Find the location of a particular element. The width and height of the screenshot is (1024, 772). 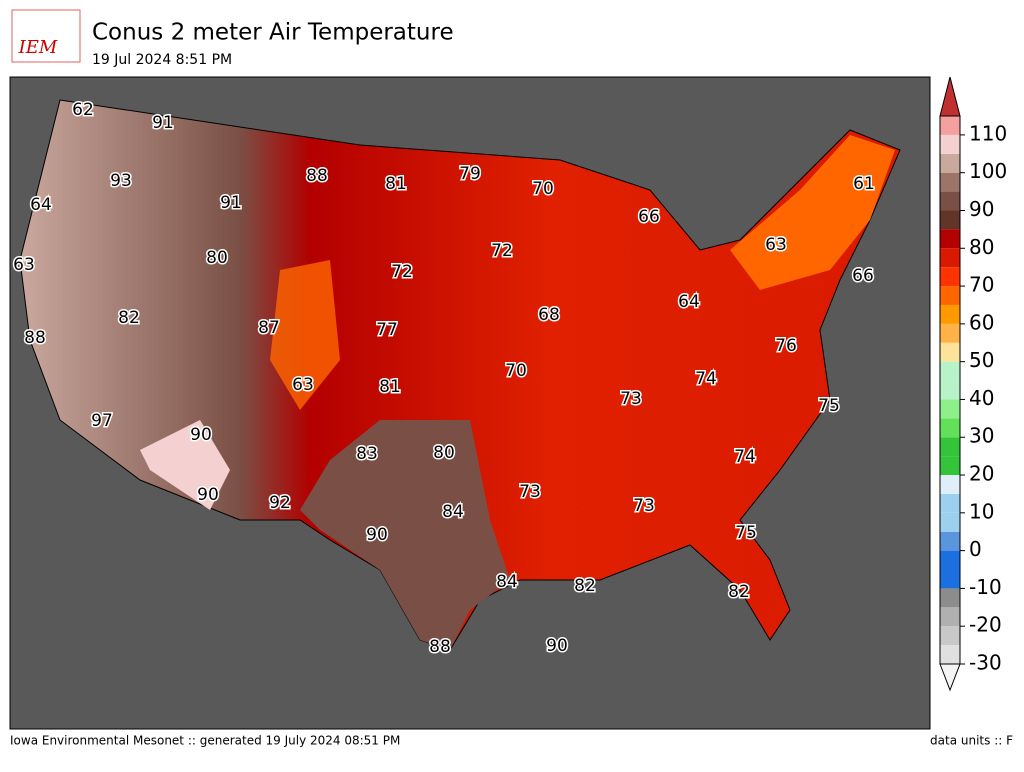

colorbar-tick-label: 80 is located at coordinates (981, 247).